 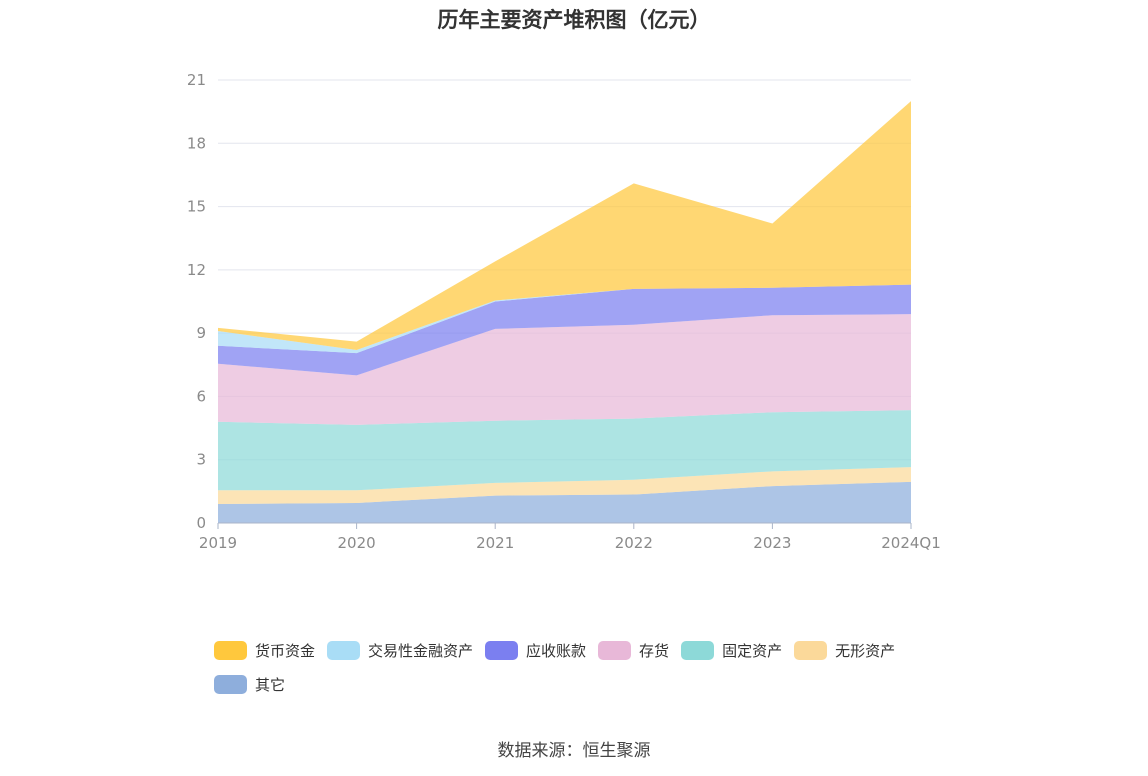 I want to click on legend-label: 无形资产, so click(x=865, y=650).